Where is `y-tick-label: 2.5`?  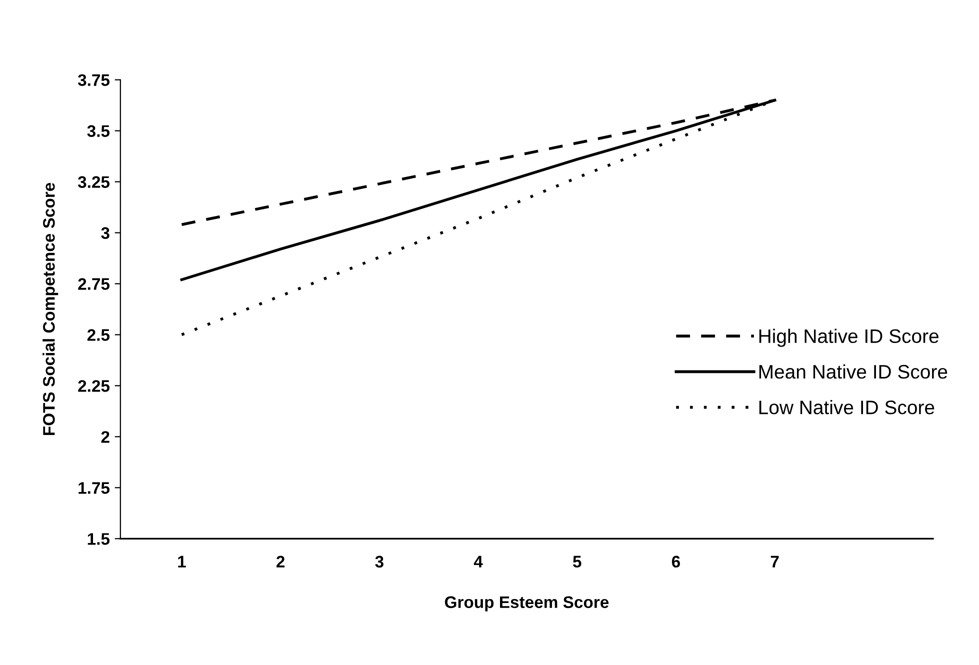 y-tick-label: 2.5 is located at coordinates (98, 335).